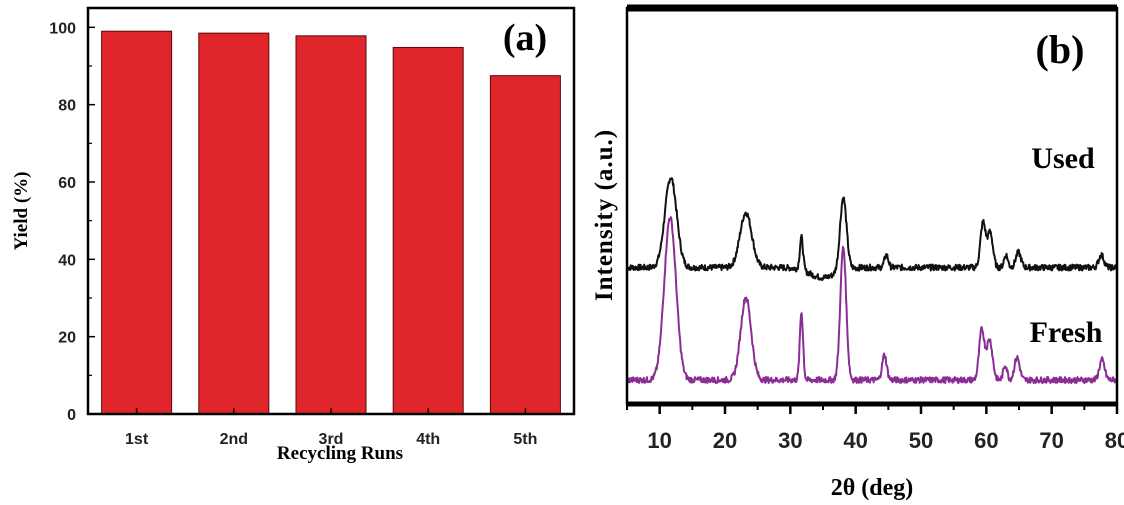 This screenshot has width=1124, height=505. What do you see at coordinates (1051, 440) in the screenshot?
I see `x-tick-label: 70` at bounding box center [1051, 440].